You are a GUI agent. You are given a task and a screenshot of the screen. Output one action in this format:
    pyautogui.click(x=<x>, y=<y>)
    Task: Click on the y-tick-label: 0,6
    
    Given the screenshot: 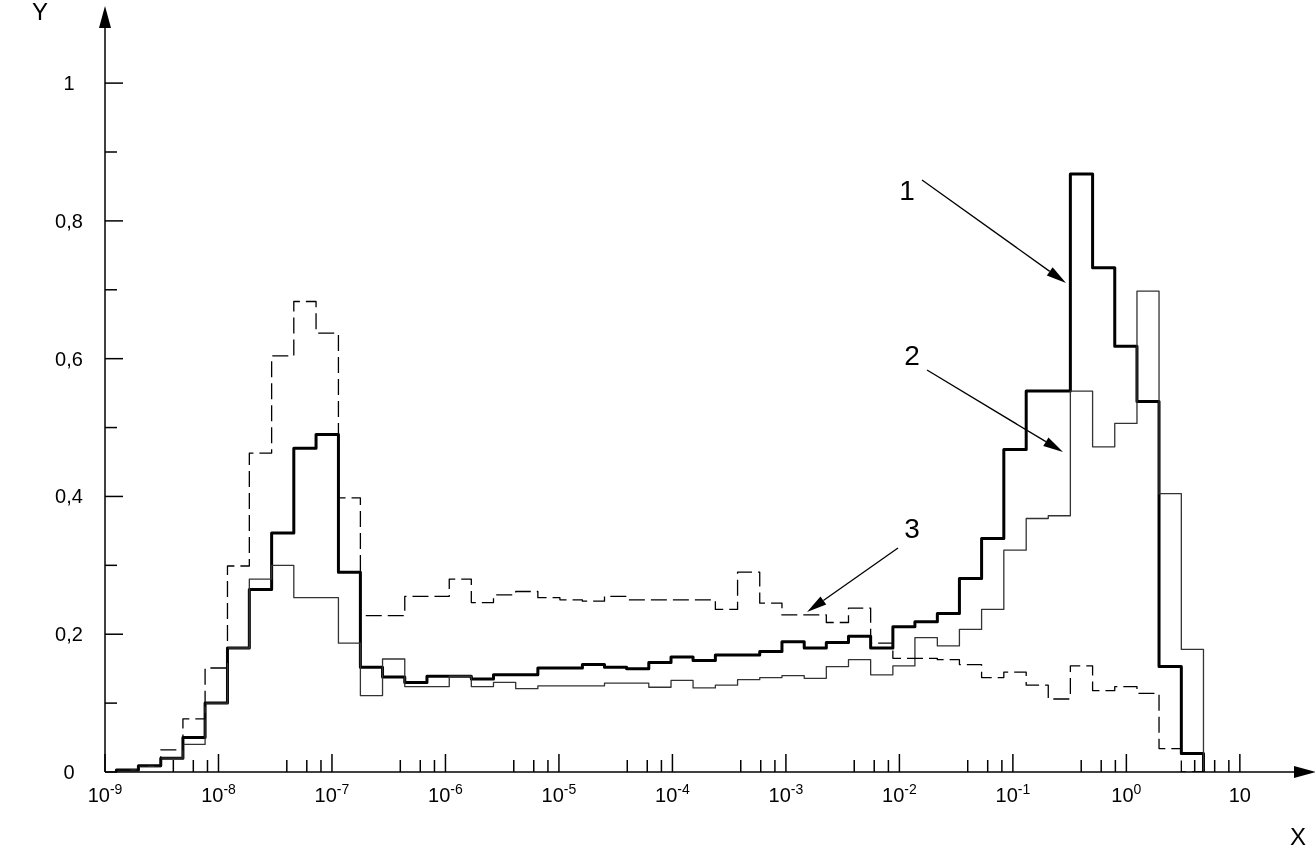 What is the action you would take?
    pyautogui.click(x=69, y=358)
    